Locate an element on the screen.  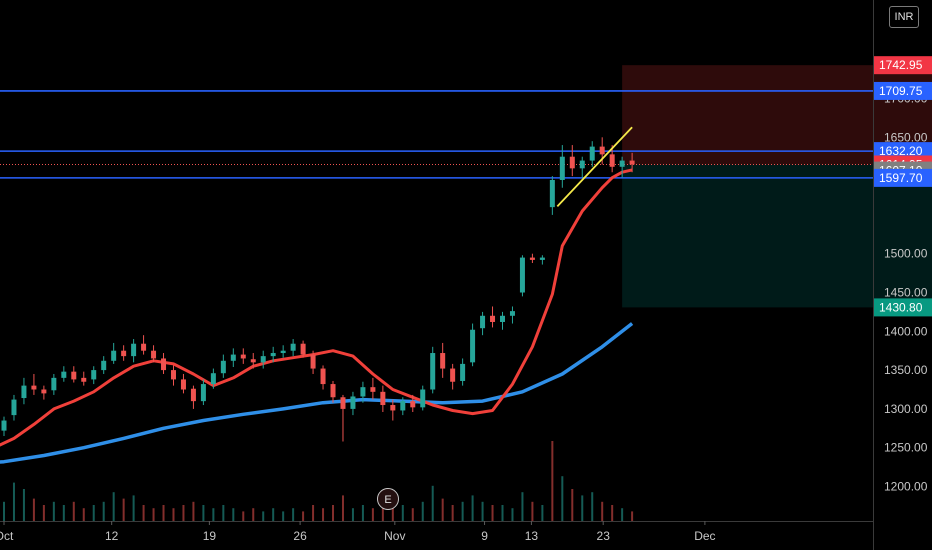
take-profit-zone is located at coordinates (777, 236).